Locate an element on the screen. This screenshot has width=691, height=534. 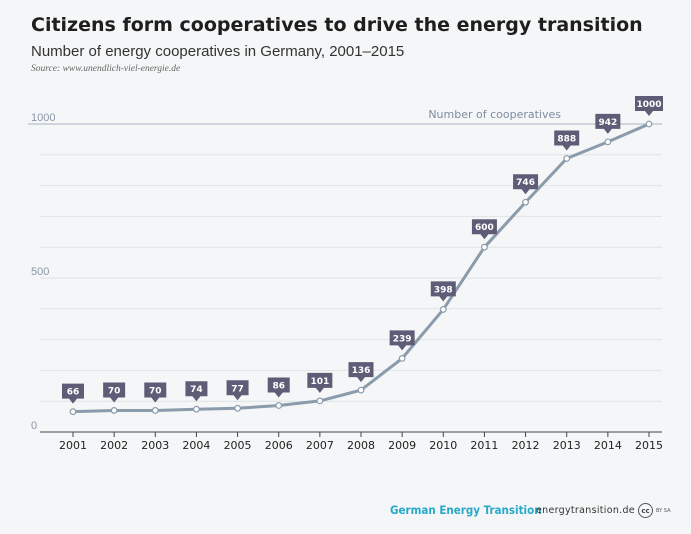
data-label: 77 is located at coordinates (237, 389).